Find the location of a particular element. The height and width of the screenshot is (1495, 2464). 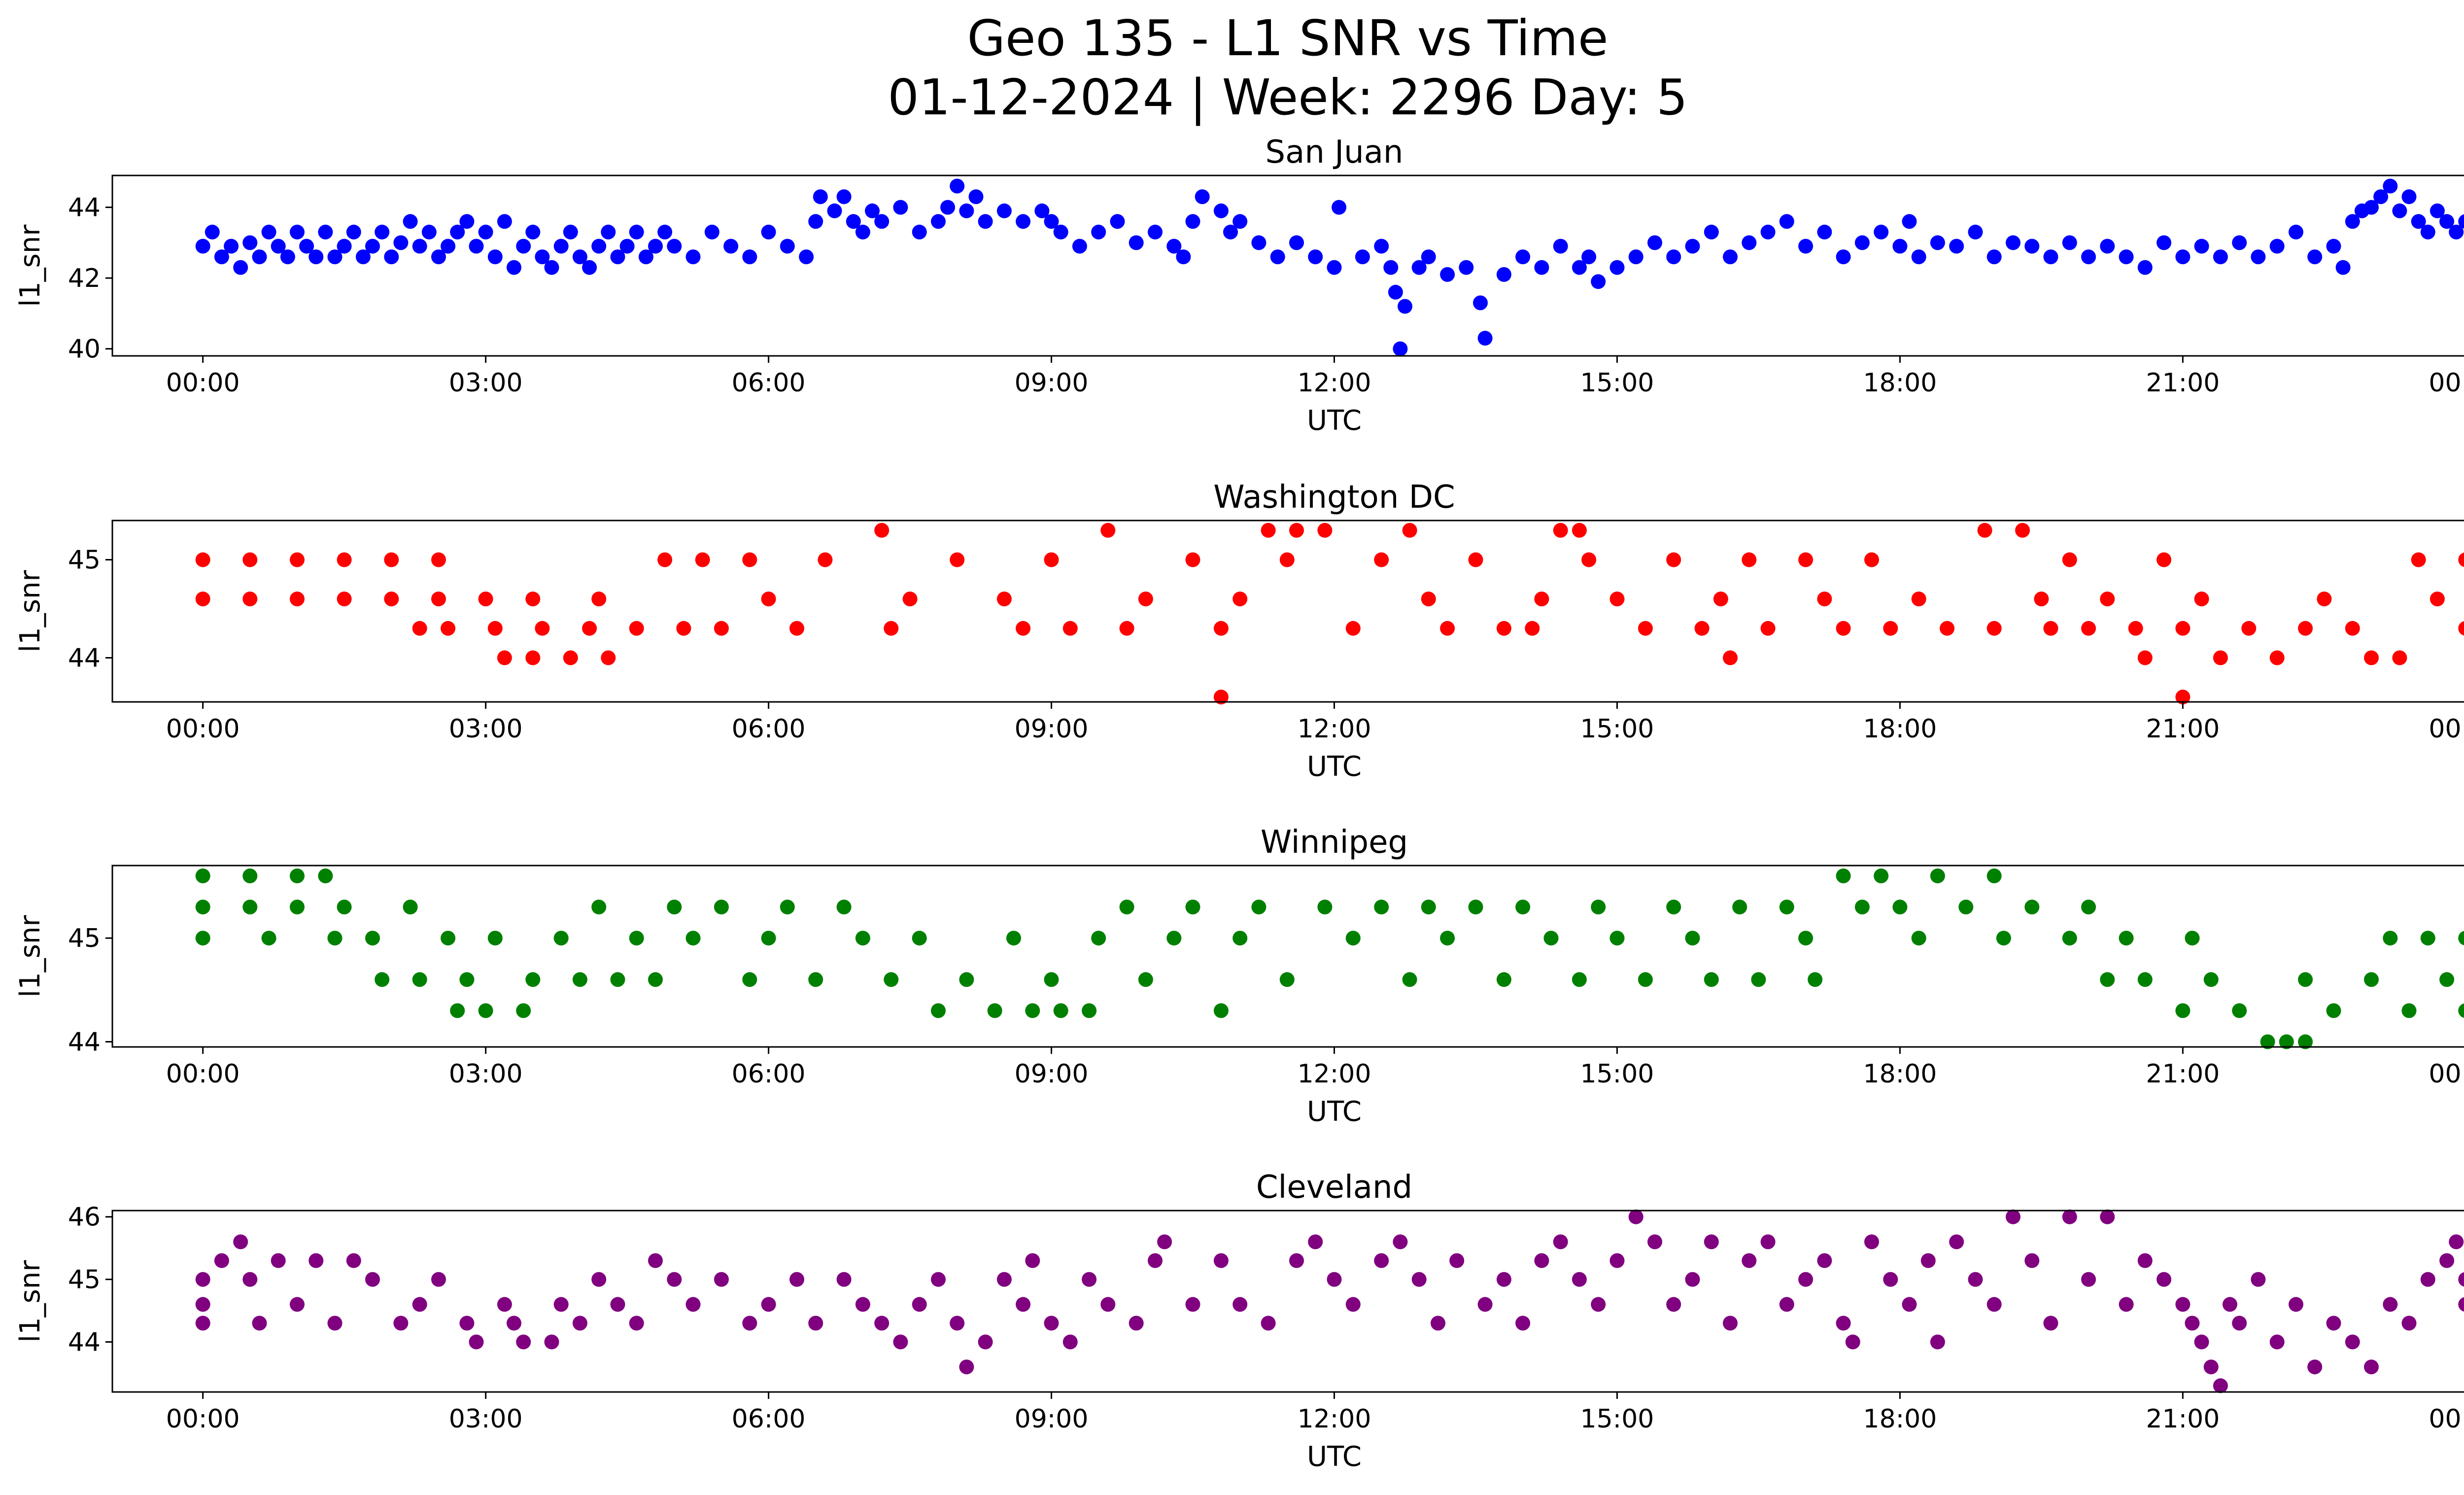

y-axis-label: l1_snr is located at coordinates (30, 1301).